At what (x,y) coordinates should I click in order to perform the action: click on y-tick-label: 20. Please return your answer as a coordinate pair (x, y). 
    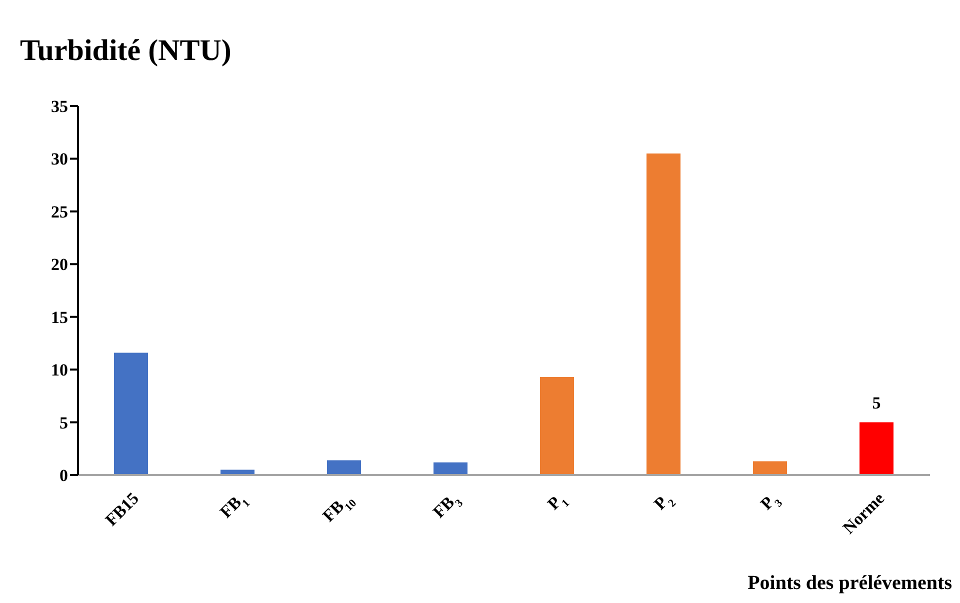
    Looking at the image, I should click on (59, 264).